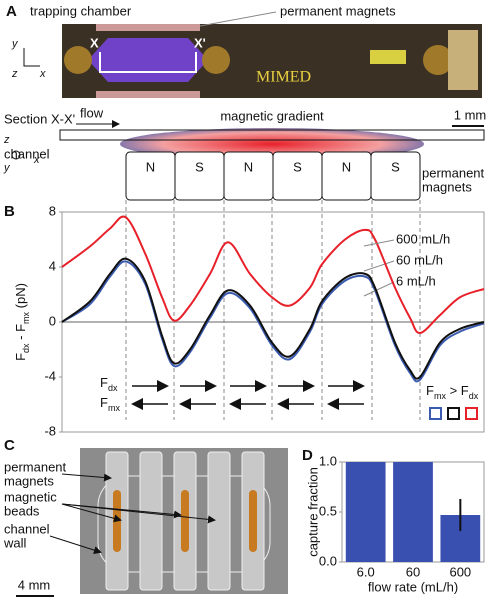 This screenshot has height=606, width=498. Describe the element at coordinates (413, 571) in the screenshot. I see `x-tick-label: 60` at that location.